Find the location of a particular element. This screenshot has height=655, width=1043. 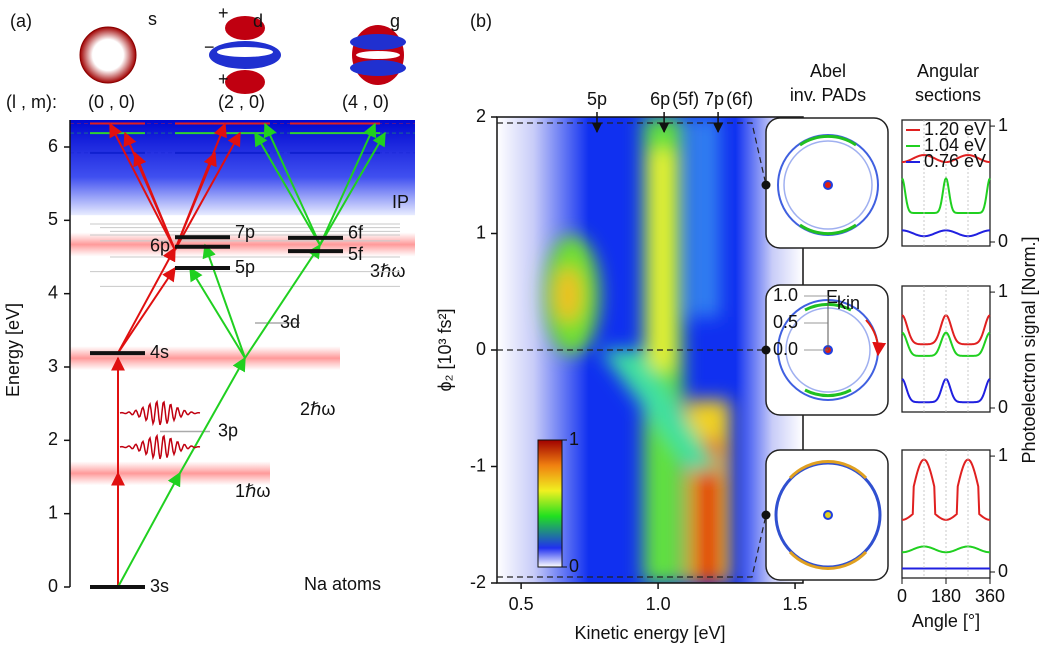

orbital-label: d is located at coordinates (258, 21).